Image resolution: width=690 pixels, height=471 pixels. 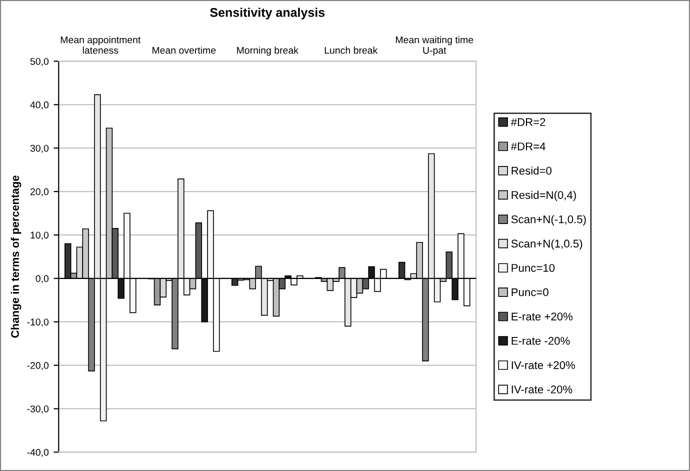 I want to click on y-tick-label: 50,0, so click(x=39, y=62).